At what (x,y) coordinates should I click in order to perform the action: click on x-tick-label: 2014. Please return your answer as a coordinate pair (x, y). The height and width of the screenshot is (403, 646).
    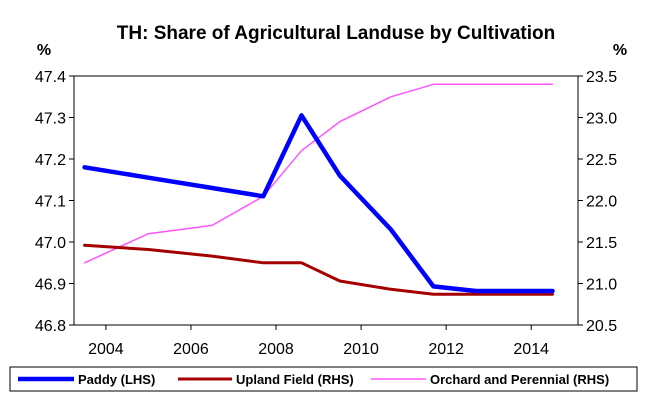
    Looking at the image, I should click on (531, 349).